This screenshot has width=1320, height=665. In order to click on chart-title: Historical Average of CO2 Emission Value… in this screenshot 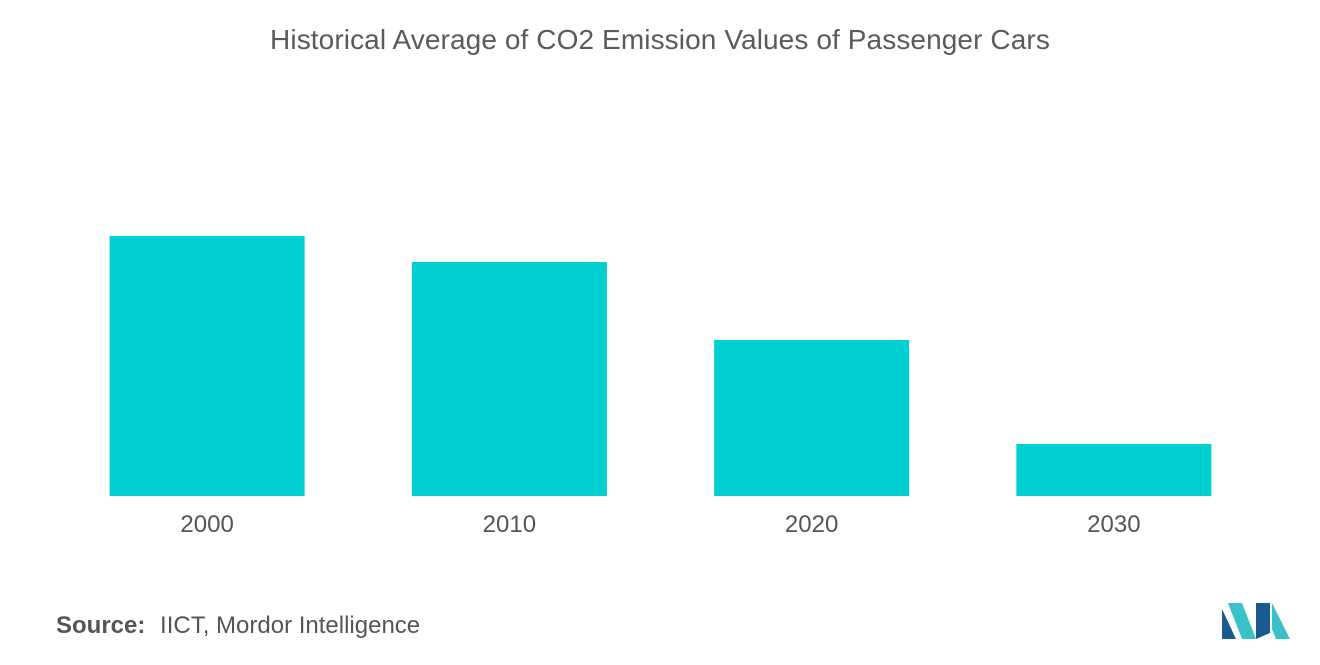, I will do `click(660, 39)`.